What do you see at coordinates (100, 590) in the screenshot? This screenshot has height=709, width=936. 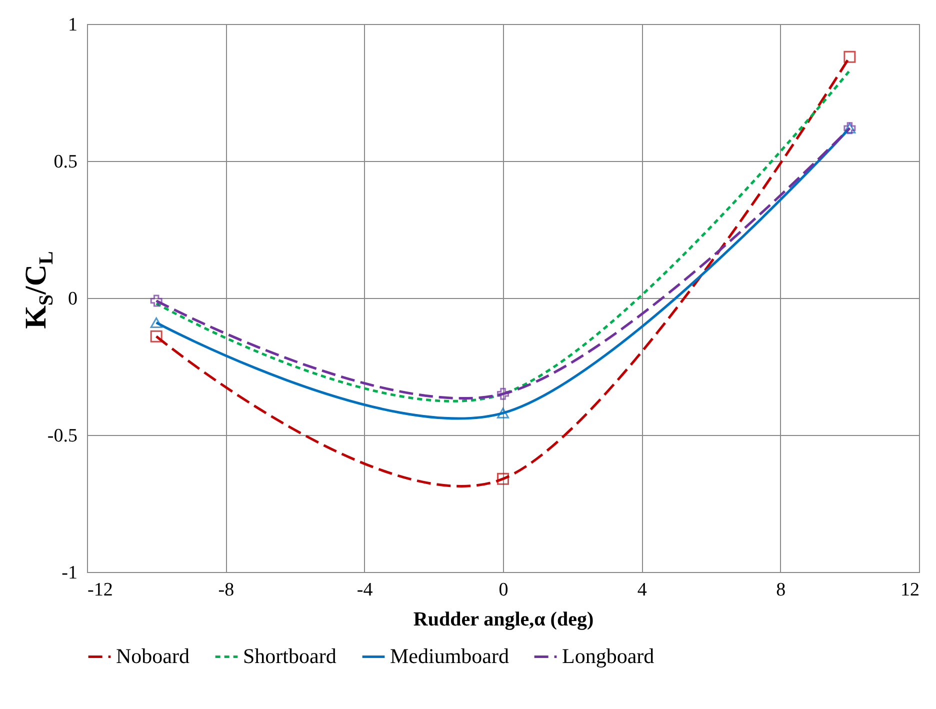 I see `x-tick-label: -12` at bounding box center [100, 590].